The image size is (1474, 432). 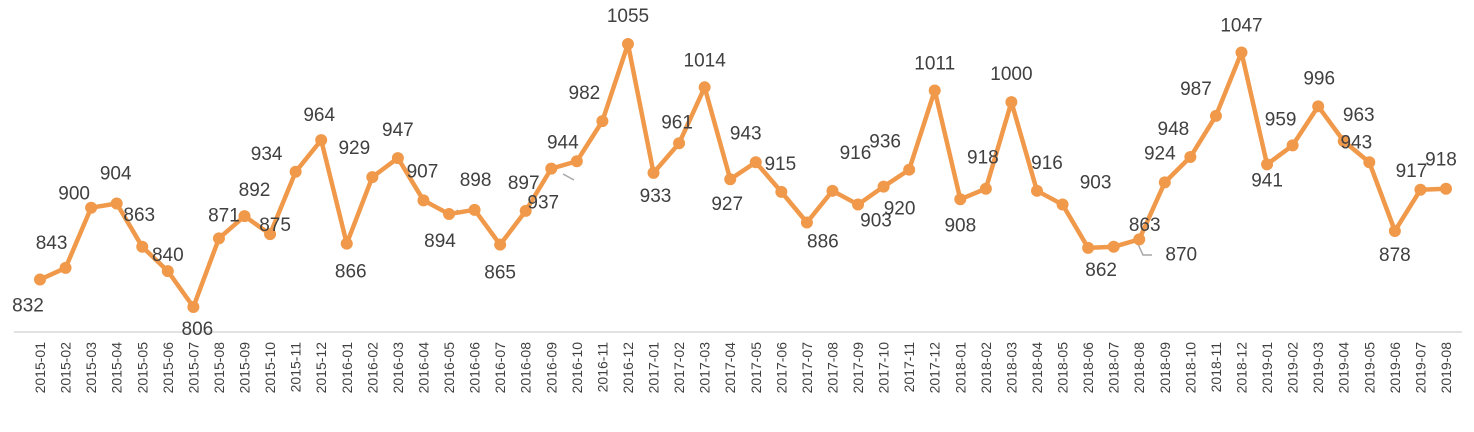 What do you see at coordinates (1174, 129) in the screenshot?
I see `data-label-2018-10: 948` at bounding box center [1174, 129].